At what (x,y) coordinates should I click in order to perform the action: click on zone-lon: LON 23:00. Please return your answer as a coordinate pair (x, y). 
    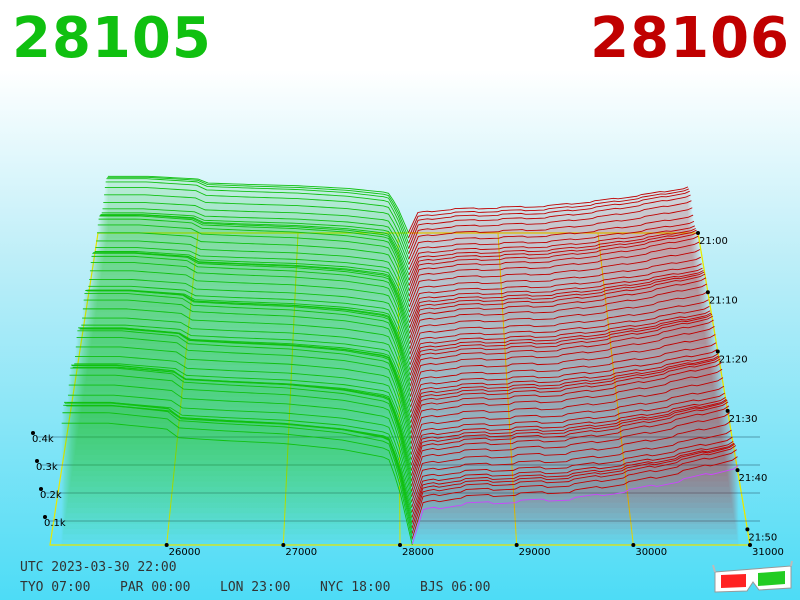
    Looking at the image, I should click on (255, 587).